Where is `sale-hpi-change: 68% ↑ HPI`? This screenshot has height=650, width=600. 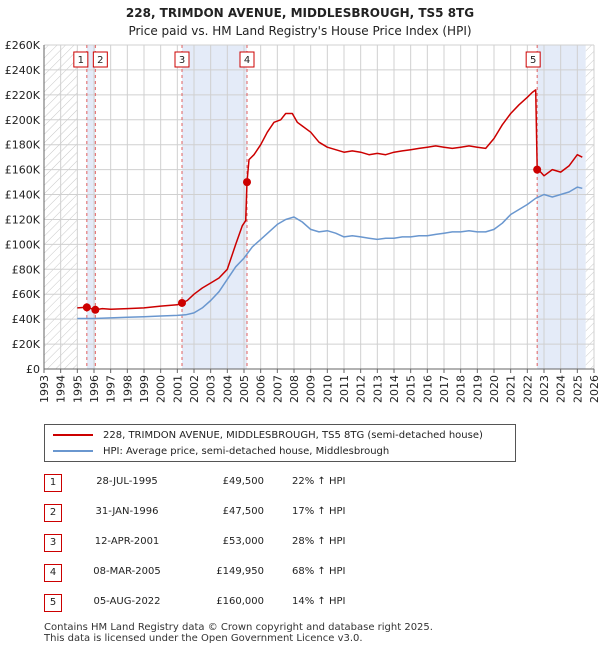
sale-hpi-change: 68% ↑ HPI is located at coordinates (319, 571).